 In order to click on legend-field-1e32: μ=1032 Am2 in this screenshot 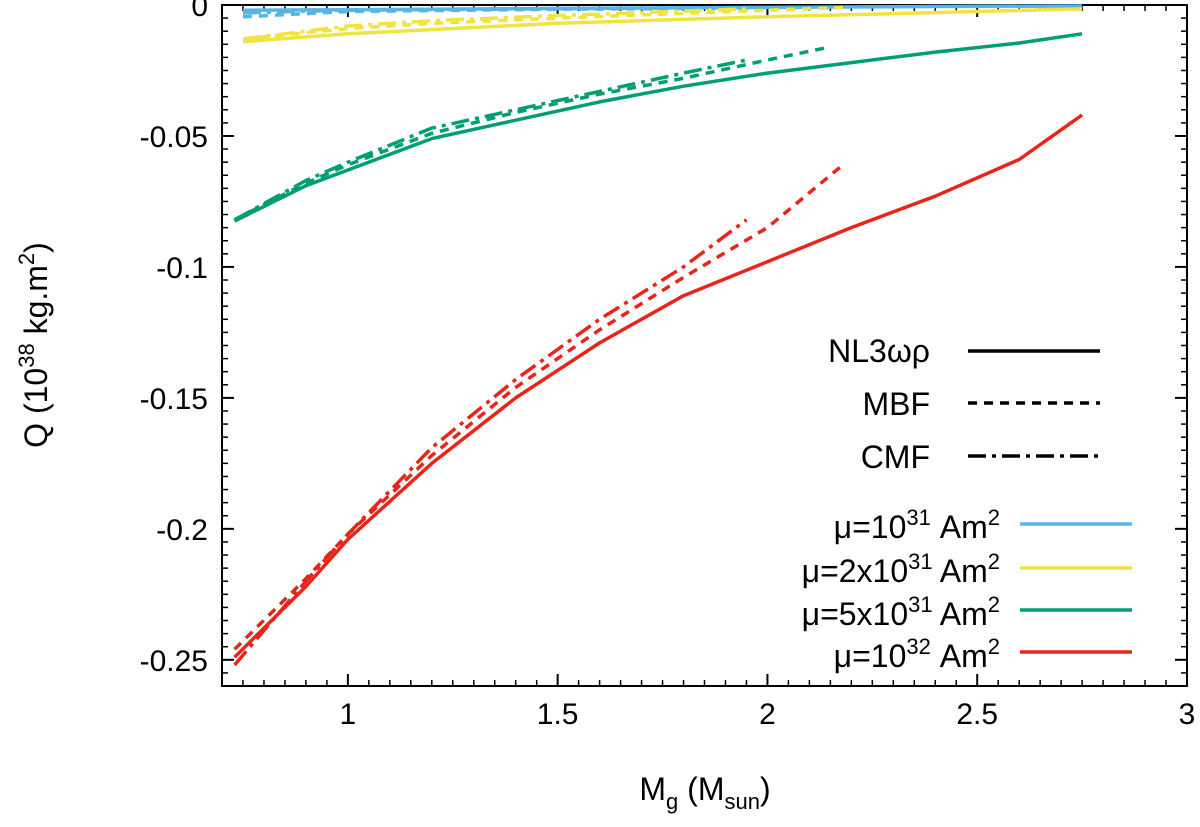, I will do `click(983, 654)`.